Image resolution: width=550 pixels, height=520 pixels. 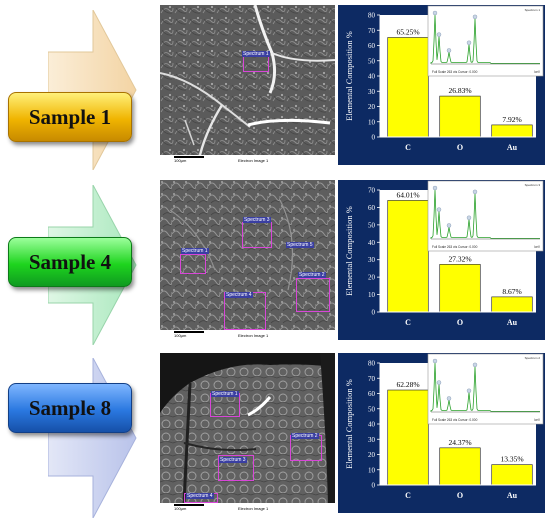 I want to click on spectrum-1-region, so click(x=193, y=264).